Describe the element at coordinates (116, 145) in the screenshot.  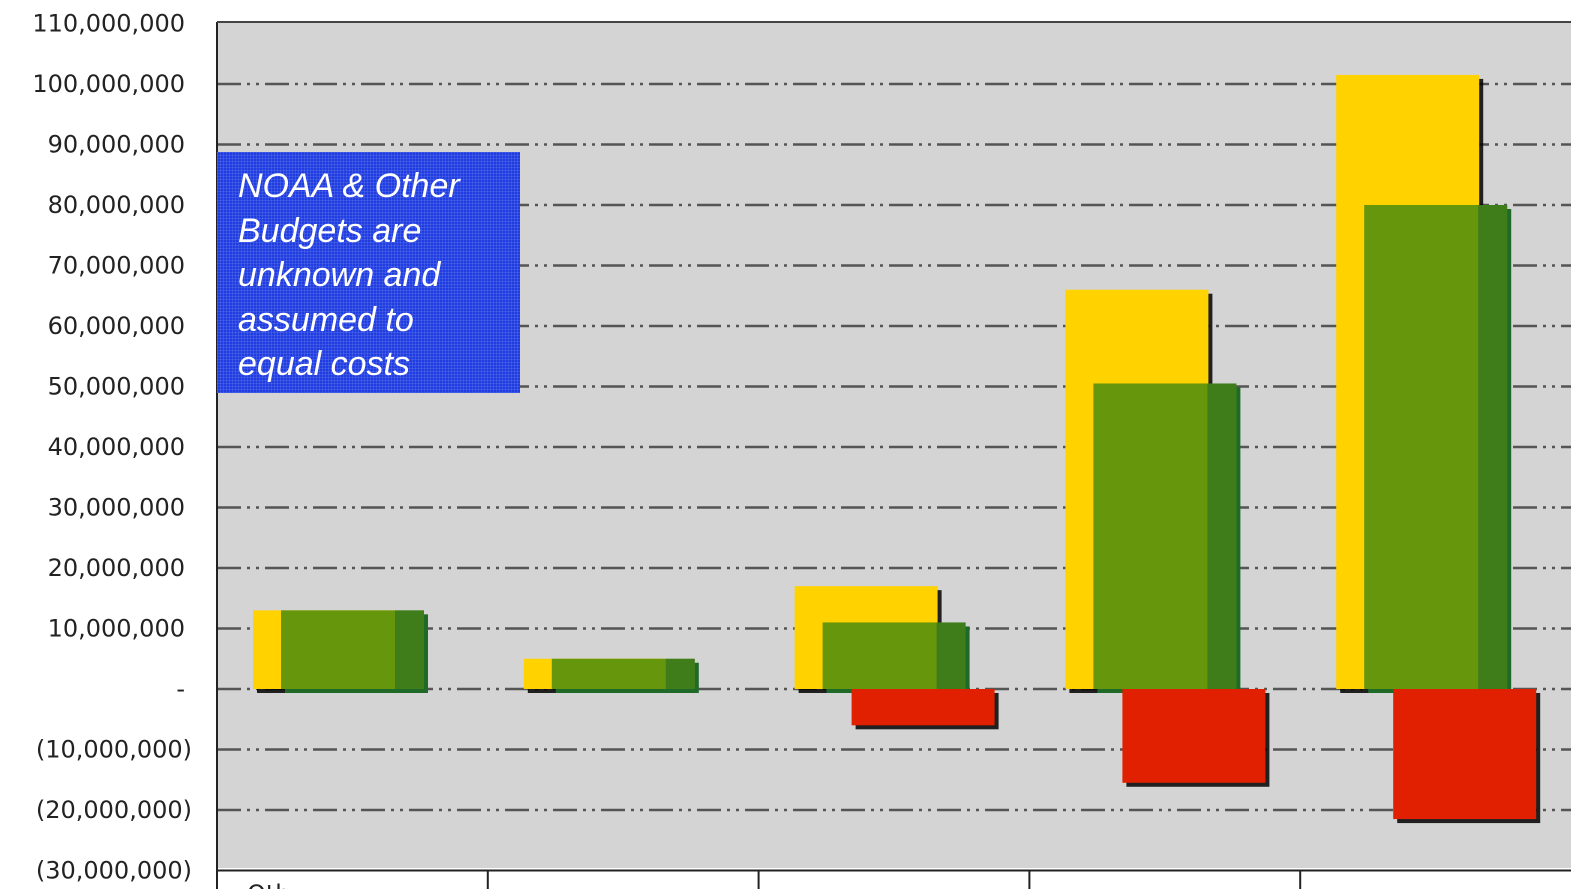
I see `y-tick-label: 90,000,000` at that location.